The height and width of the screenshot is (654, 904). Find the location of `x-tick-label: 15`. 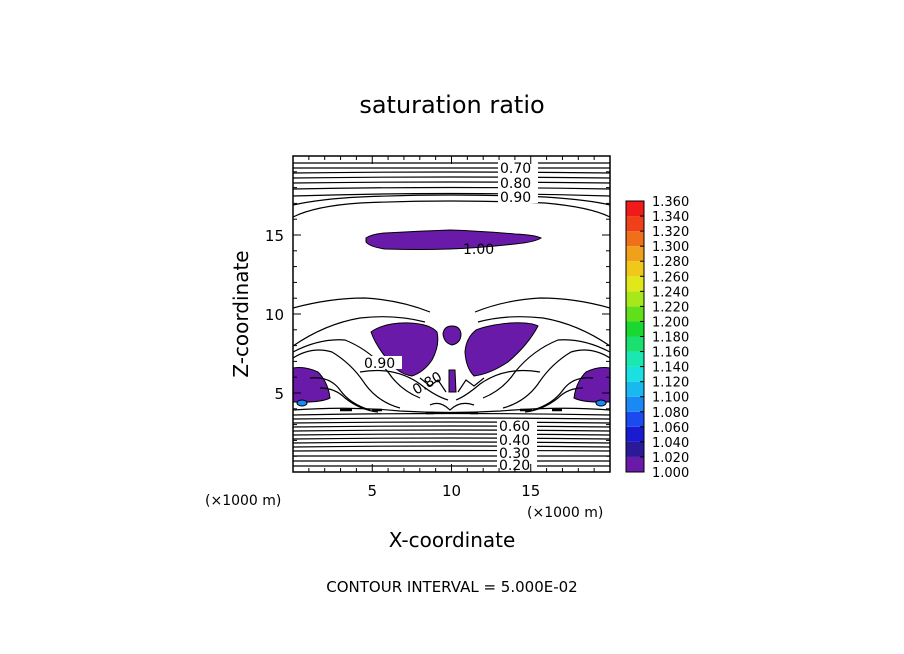

x-tick-label: 15 is located at coordinates (530, 491).